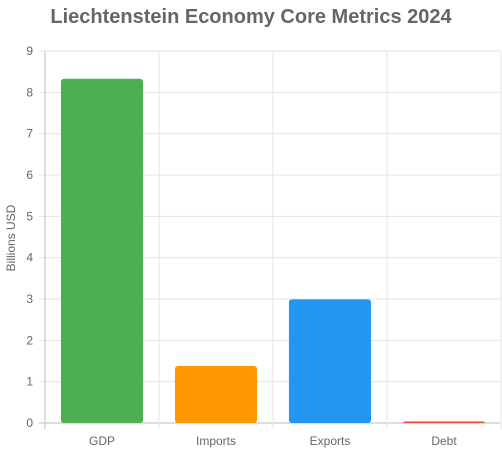  Describe the element at coordinates (330, 441) in the screenshot. I see `x-tick-label: Exports` at that location.